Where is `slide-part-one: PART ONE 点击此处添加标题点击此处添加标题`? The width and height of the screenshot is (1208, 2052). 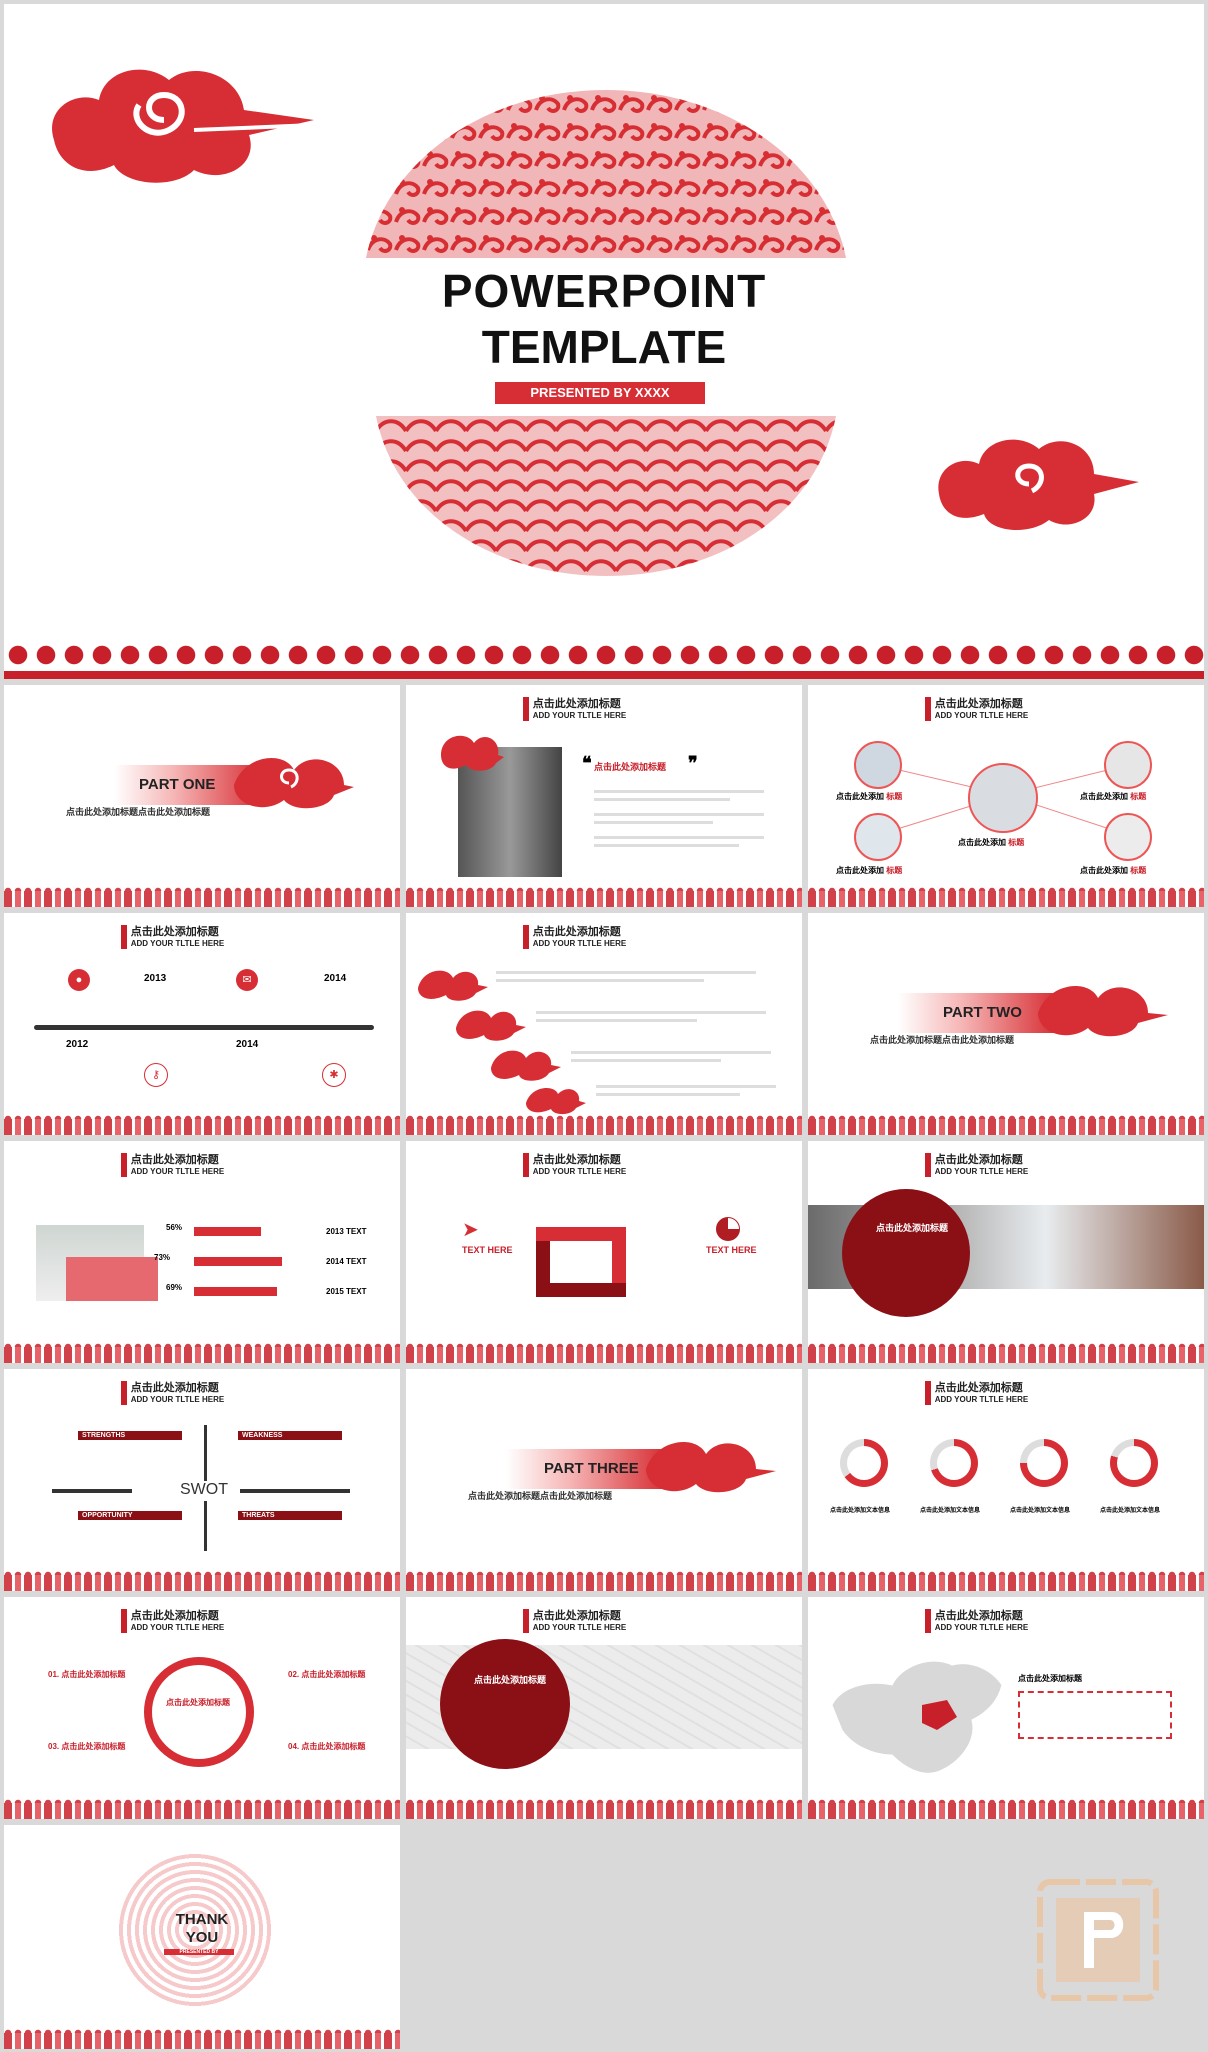
slide-part-one: PART ONE 点击此处添加标题点击此处添加标题 is located at coordinates (202, 796).